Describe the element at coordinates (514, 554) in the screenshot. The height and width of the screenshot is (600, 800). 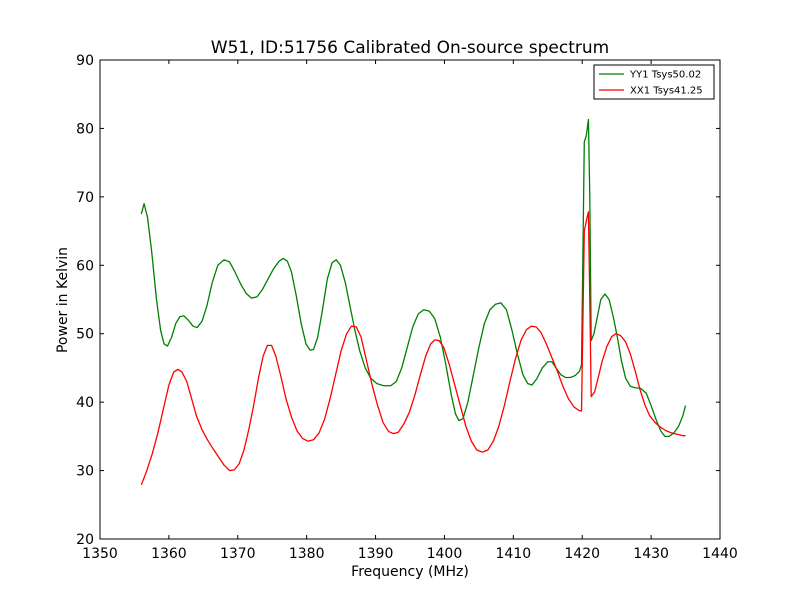
I see `x-tick-label: 1410` at that location.